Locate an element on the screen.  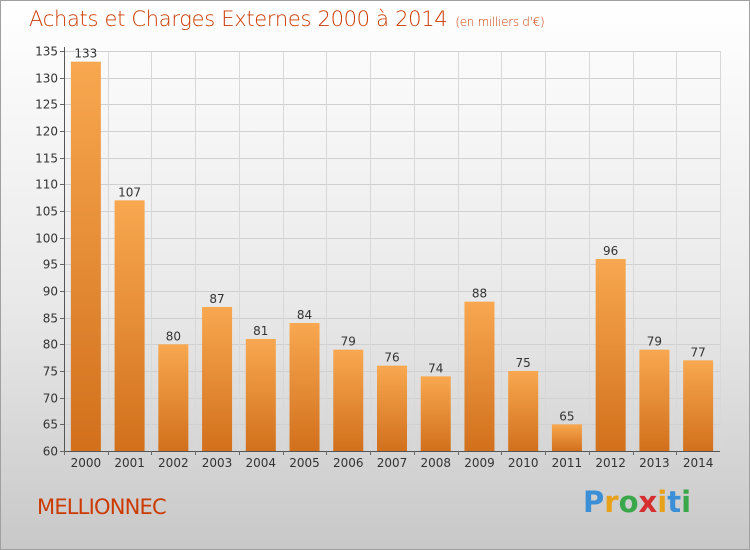
data-label: 80 is located at coordinates (173, 336).